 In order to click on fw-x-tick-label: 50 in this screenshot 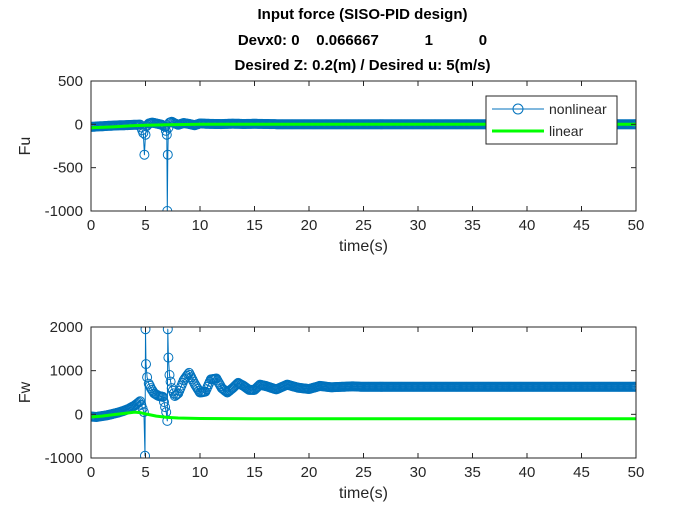, I will do `click(636, 472)`.